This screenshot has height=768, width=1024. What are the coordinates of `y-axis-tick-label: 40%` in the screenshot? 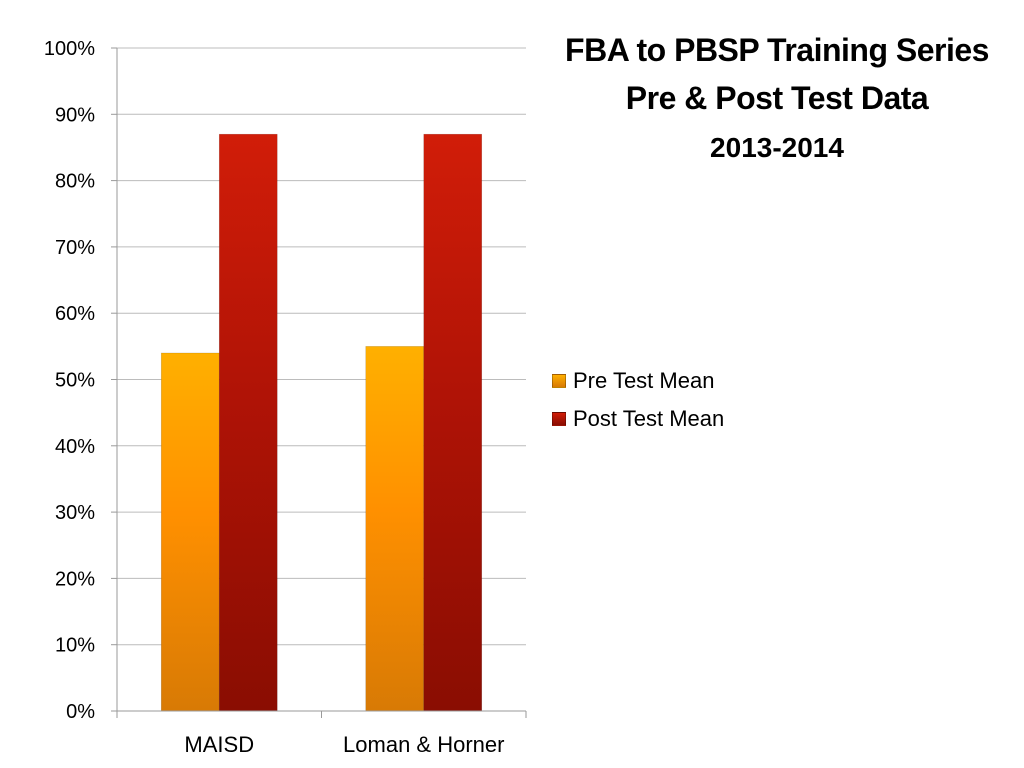 It's located at (75, 447).